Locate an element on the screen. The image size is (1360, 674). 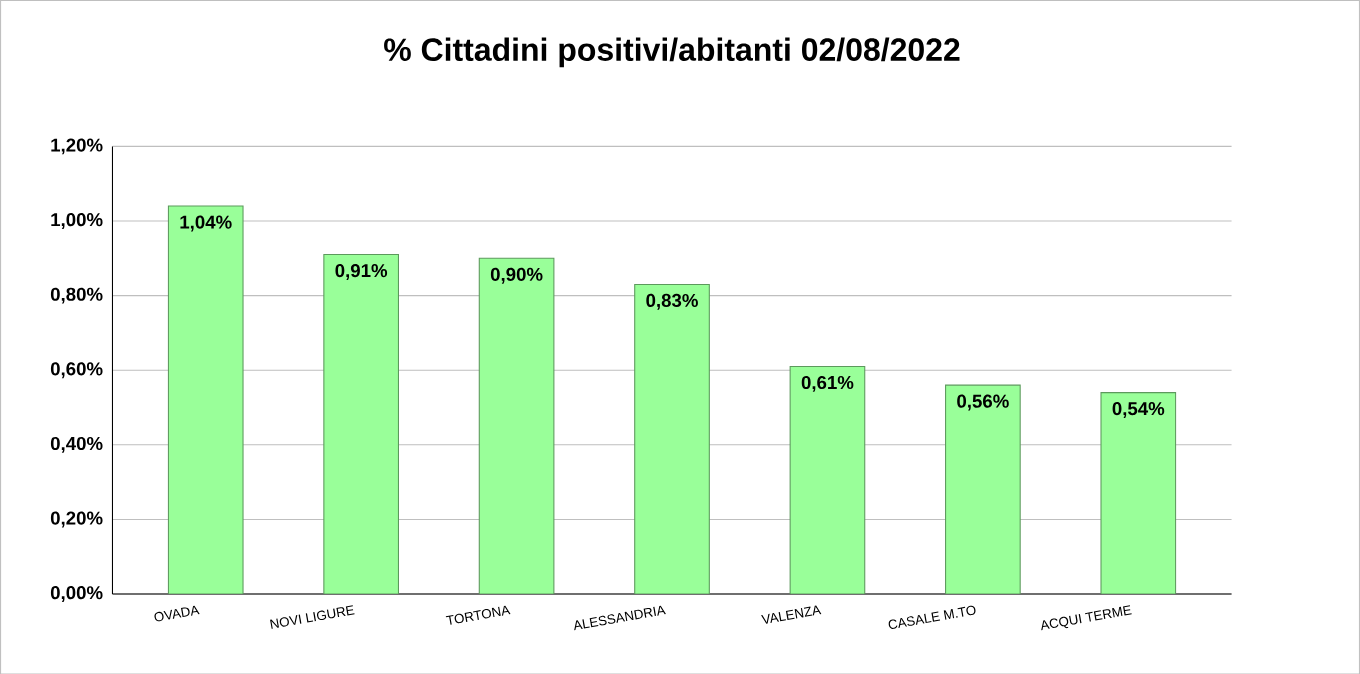
data-label: 0,91% is located at coordinates (361, 271).